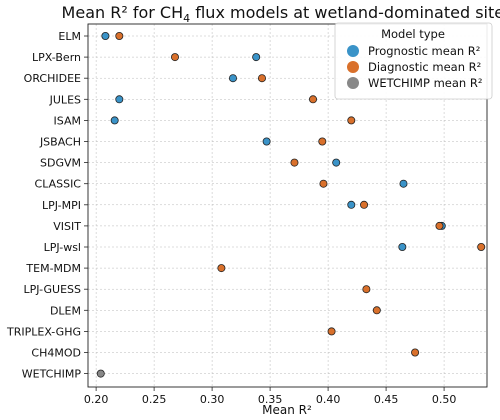 This screenshot has height=420, width=500. Describe the element at coordinates (69, 36) in the screenshot. I see `y-tick-label: ELM` at that location.